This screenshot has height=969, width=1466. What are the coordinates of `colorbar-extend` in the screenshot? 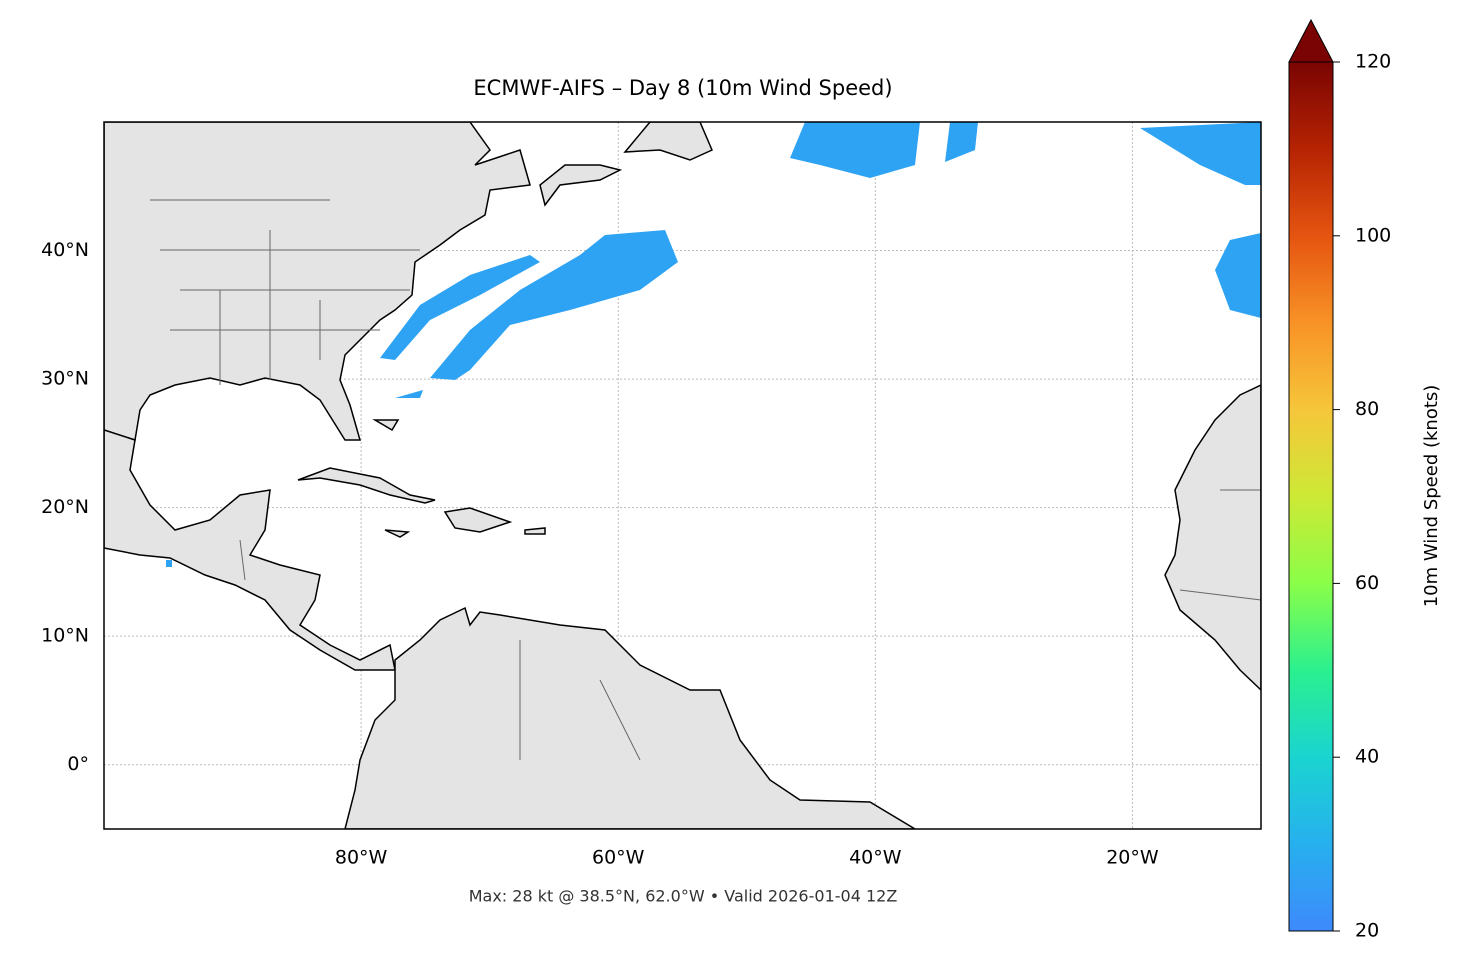 It's located at (1311, 40).